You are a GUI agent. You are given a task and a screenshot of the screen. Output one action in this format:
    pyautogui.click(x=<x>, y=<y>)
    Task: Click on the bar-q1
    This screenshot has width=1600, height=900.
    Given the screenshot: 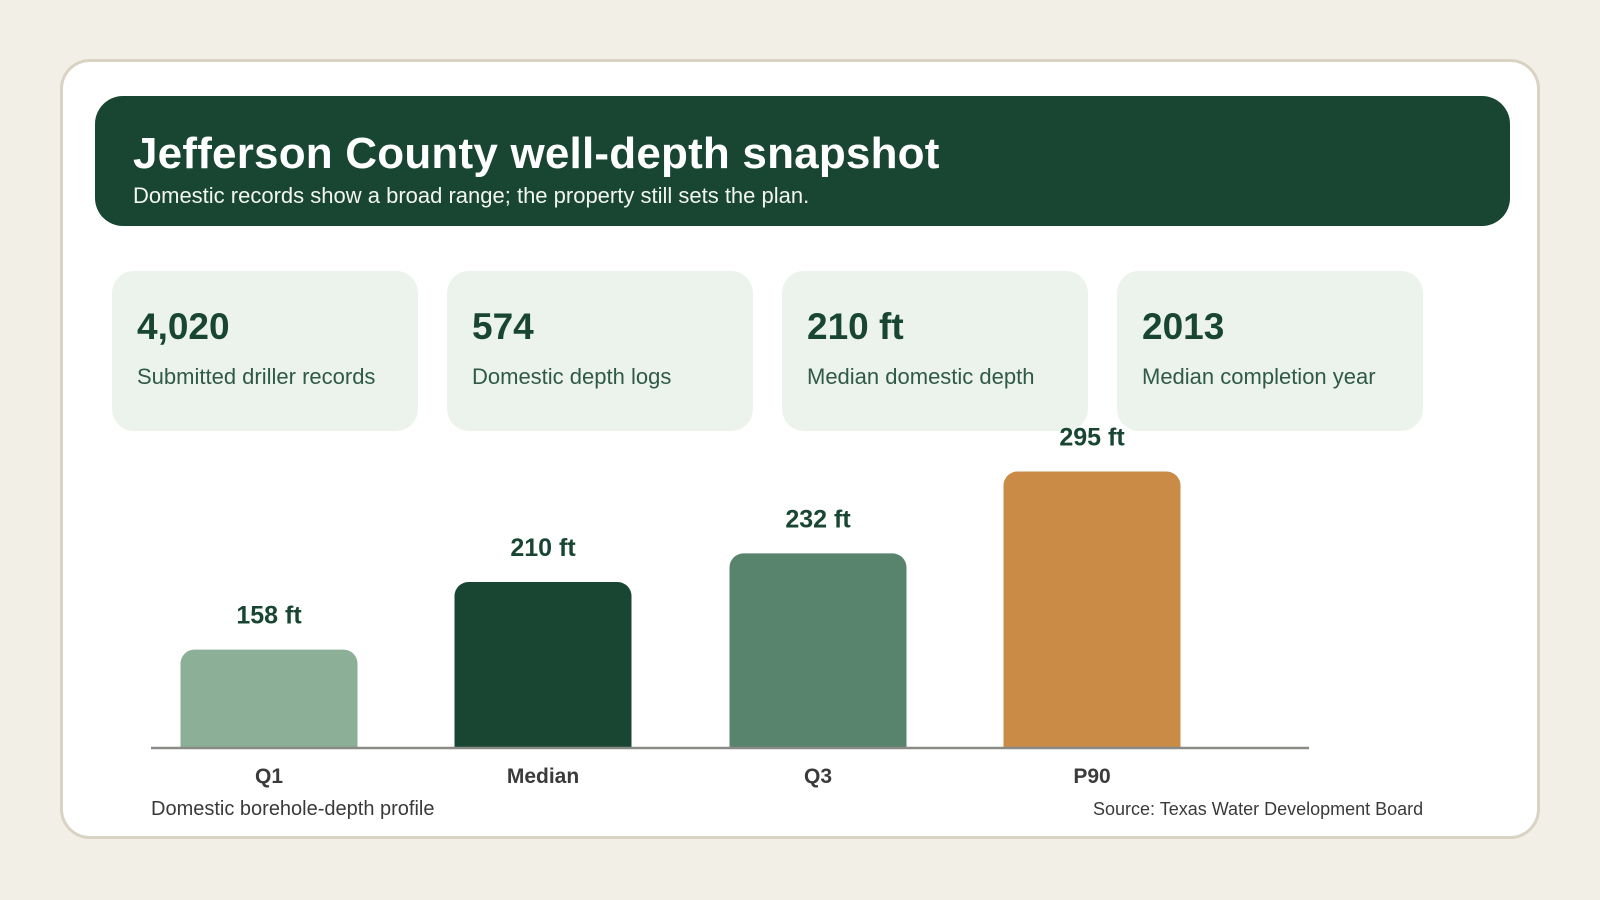 What is the action you would take?
    pyautogui.click(x=269, y=705)
    